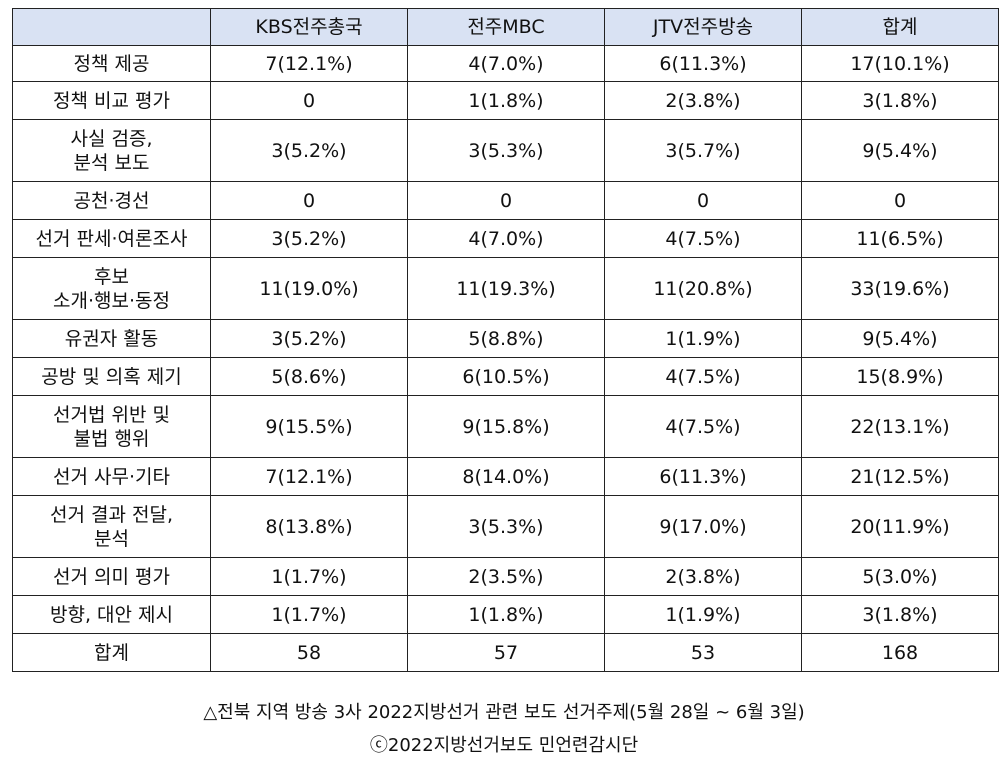 Image resolution: width=1008 pixels, height=768 pixels. Describe the element at coordinates (900, 576) in the screenshot. I see `table-cell: 5(3.0%)` at that location.